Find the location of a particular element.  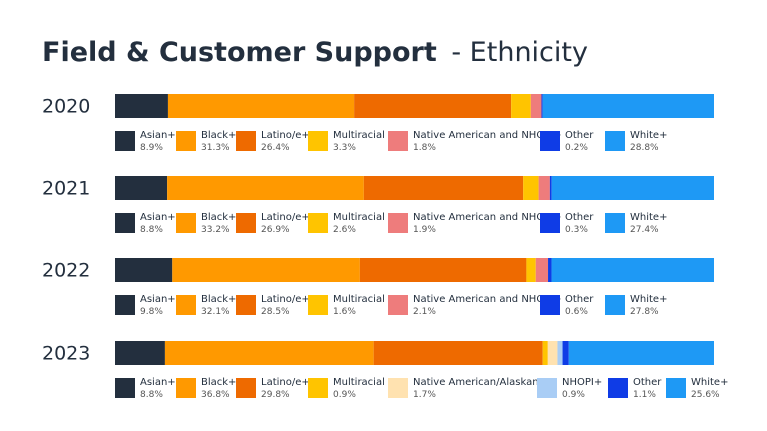

value-label: 29.8% is located at coordinates (275, 395).